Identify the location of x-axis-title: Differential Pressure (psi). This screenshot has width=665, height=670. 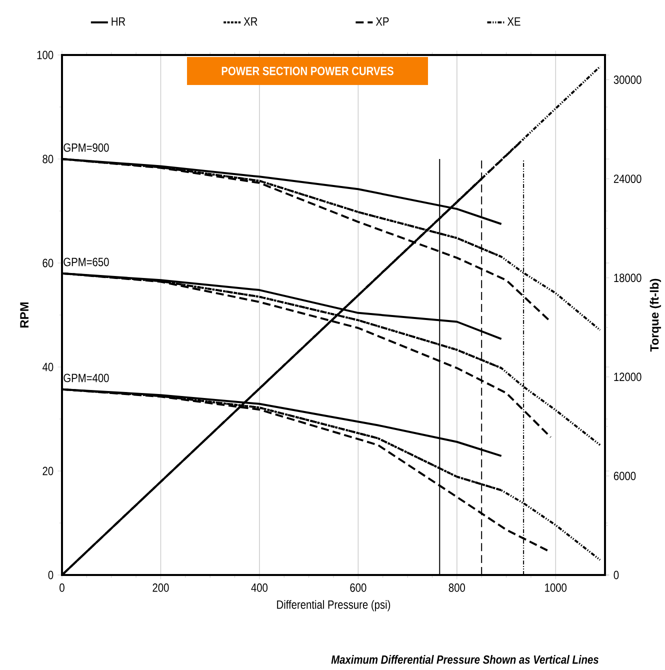
(333, 606).